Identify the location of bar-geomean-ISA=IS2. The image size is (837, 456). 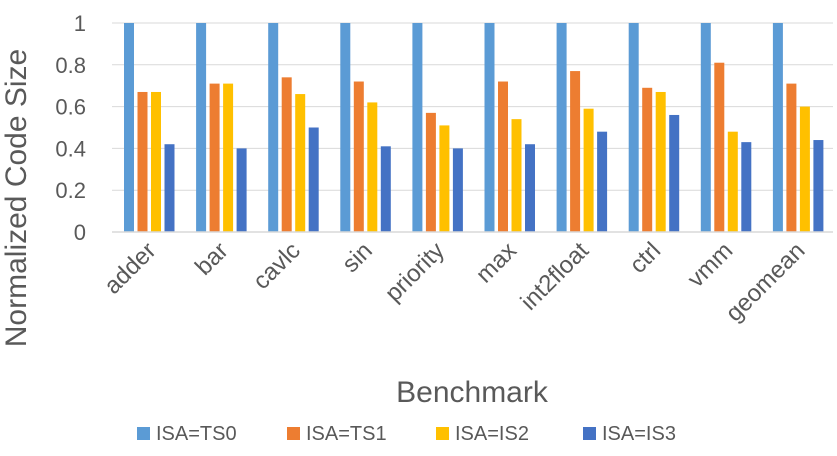
(804, 169).